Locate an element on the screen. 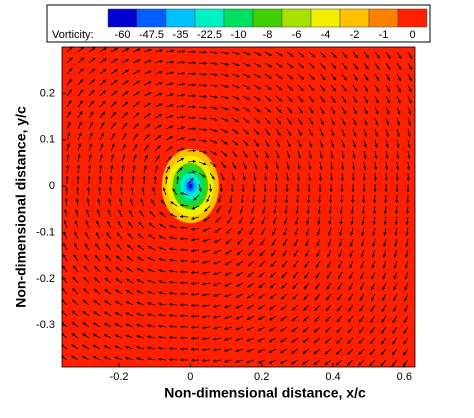  x-axis-label: Non-dimensional distance, x/c is located at coordinates (265, 393).